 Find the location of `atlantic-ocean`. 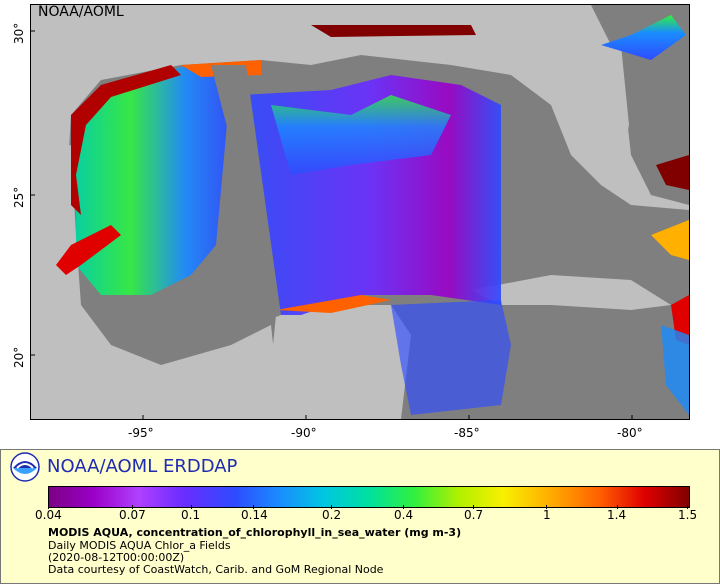

atlantic-ocean is located at coordinates (640, 105).